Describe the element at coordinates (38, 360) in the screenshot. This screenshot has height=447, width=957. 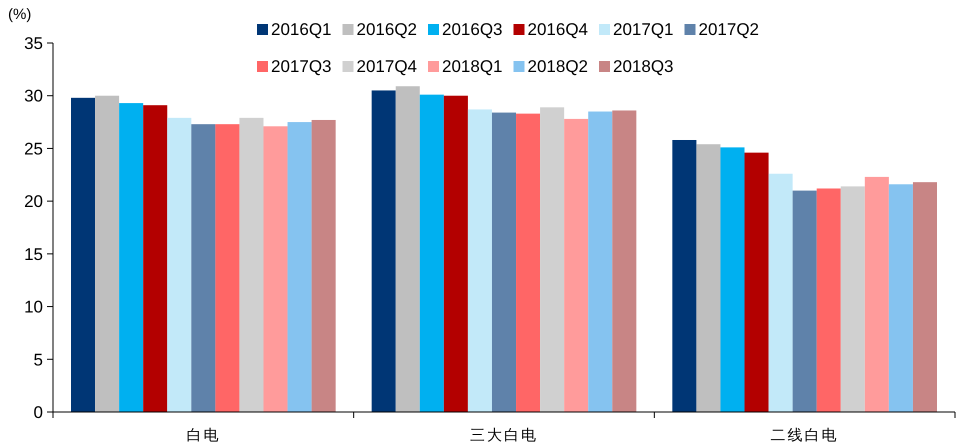
I see `y-tick-label: 5` at that location.